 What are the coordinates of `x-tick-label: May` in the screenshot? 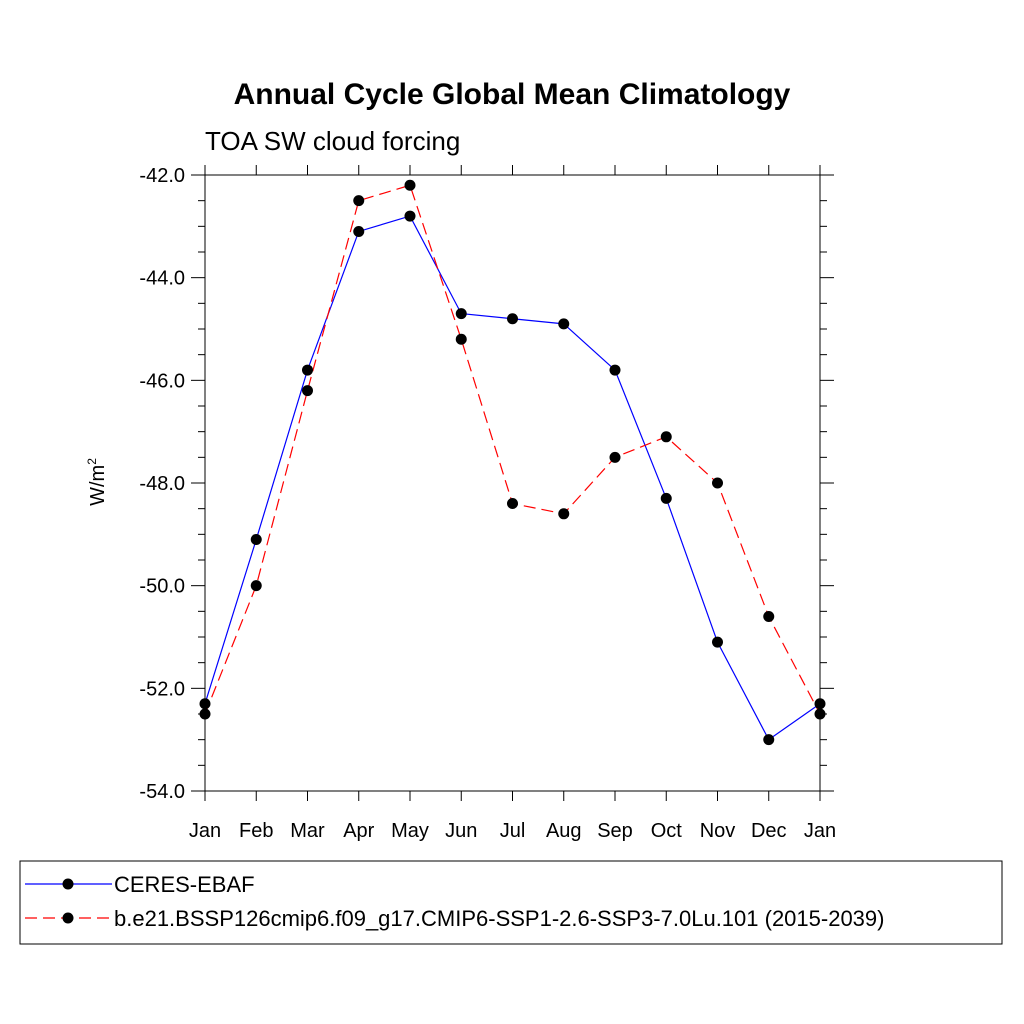 It's located at (410, 831).